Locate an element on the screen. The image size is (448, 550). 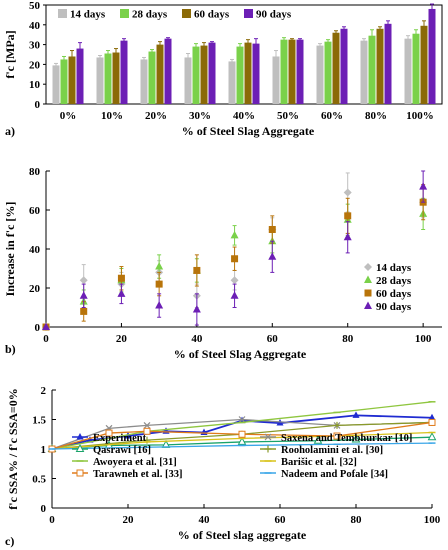
y-tick-label: 0 is located at coordinates (38, 105).